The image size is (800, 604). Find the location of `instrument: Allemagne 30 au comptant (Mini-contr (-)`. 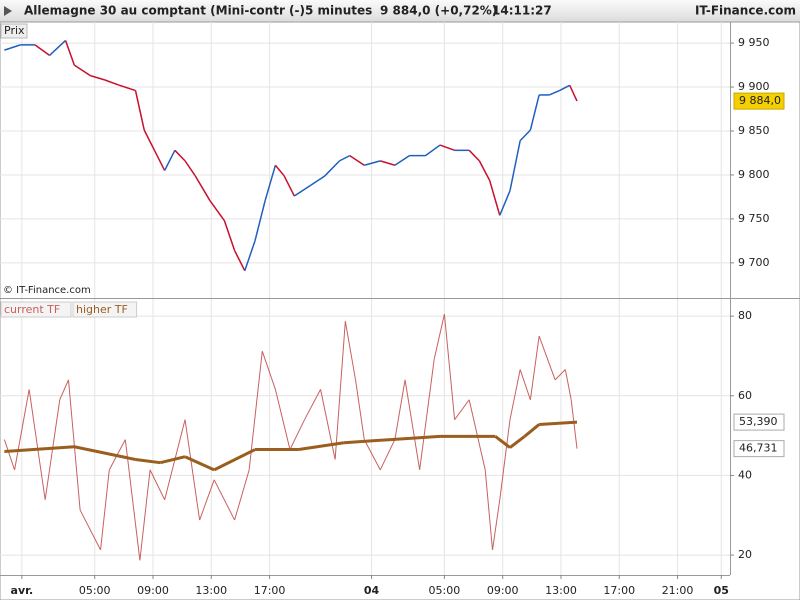

instrument: Allemagne 30 au comptant (Mini-contr (-) is located at coordinates (164, 11).